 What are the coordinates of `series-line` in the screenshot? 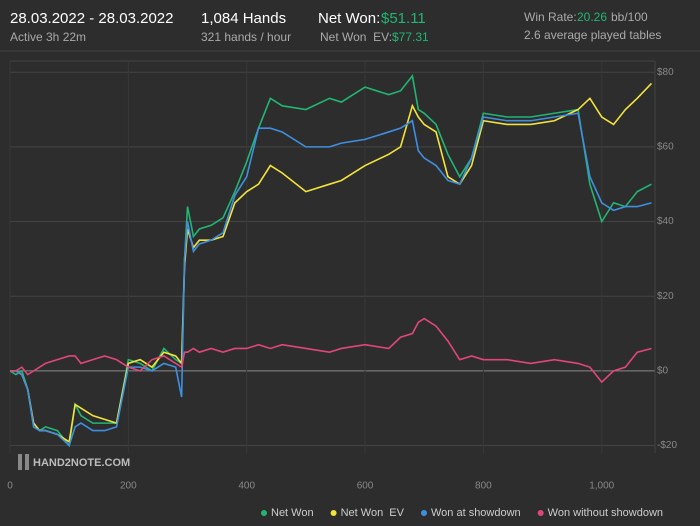 It's located at (331, 350).